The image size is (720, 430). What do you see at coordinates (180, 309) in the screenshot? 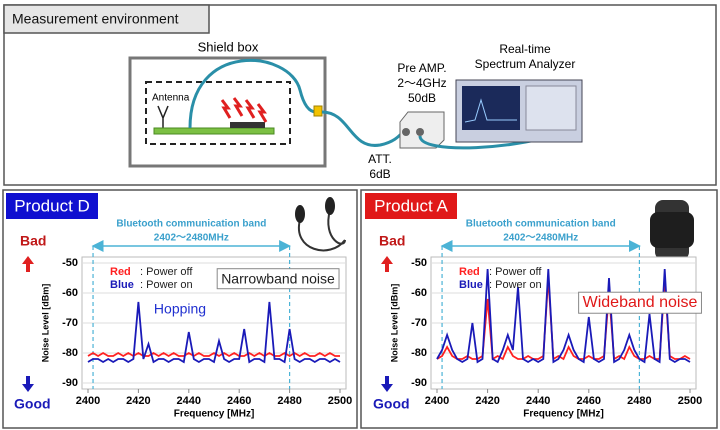
I see `annotation: Hopping` at bounding box center [180, 309].